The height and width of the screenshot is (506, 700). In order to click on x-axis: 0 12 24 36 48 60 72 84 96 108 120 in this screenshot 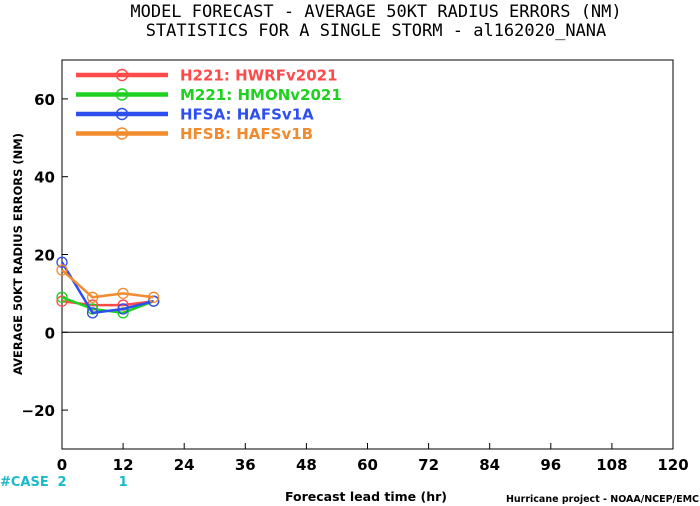, I will do `click(373, 458)`.